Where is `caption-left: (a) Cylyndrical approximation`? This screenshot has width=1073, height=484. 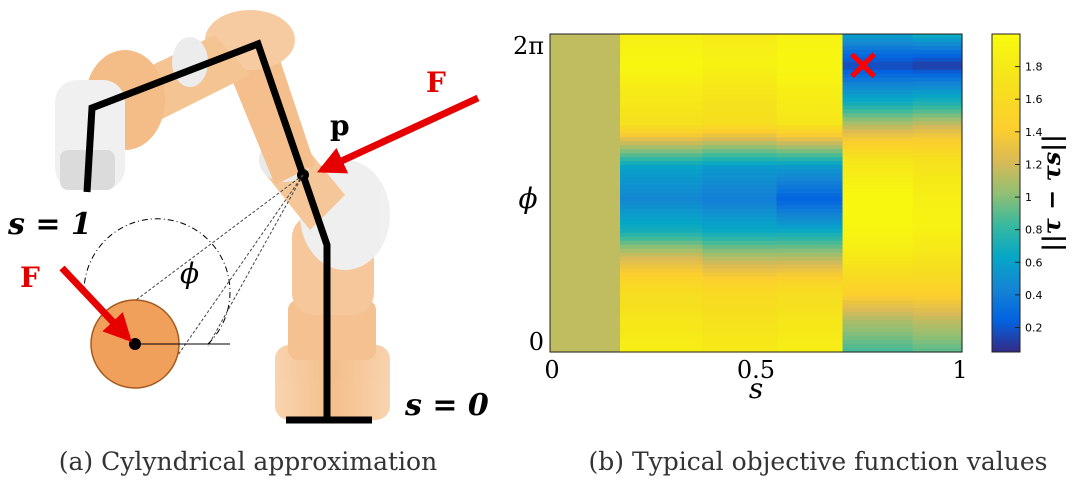 caption-left: (a) Cylyndrical approximation is located at coordinates (248, 461).